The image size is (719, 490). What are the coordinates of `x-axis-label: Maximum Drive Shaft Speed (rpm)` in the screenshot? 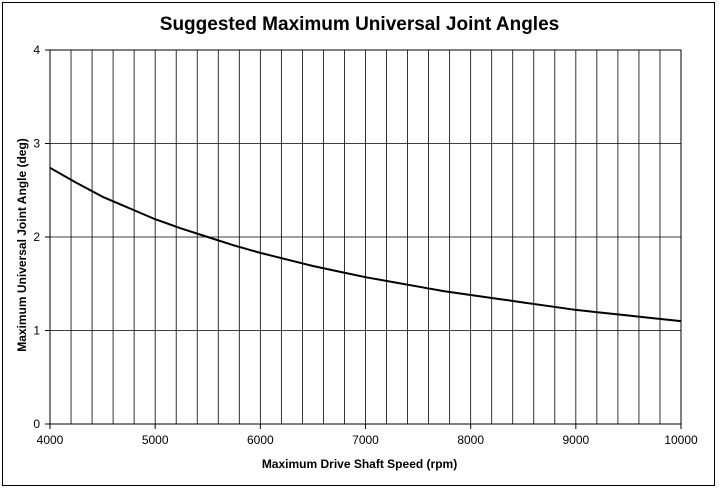 It's located at (359, 464).